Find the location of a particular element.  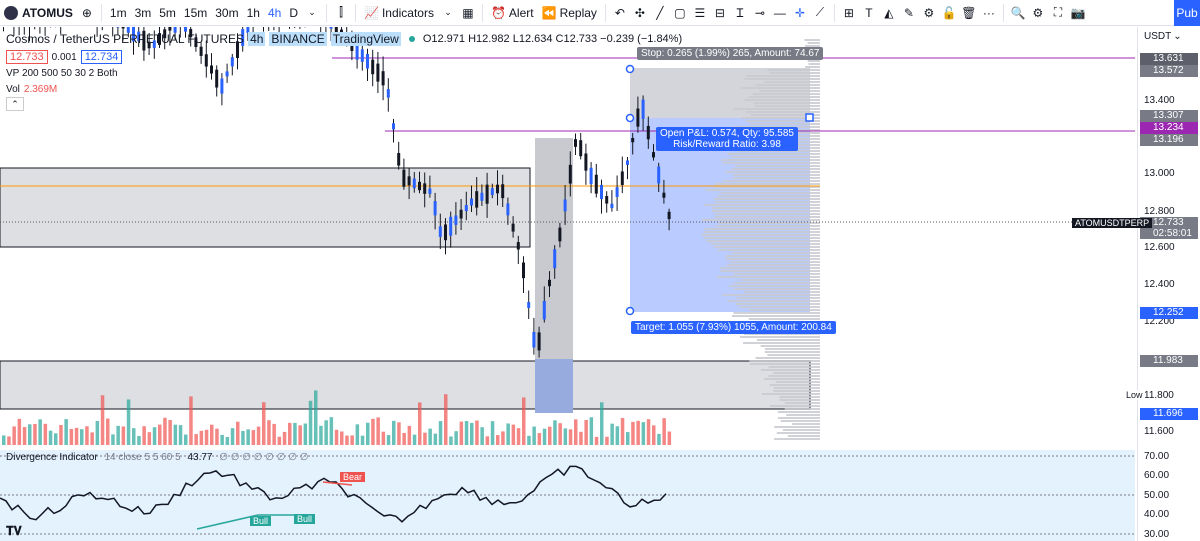

vp-indicator-label: VP 200 500 50 30 2 Both is located at coordinates (62, 73).